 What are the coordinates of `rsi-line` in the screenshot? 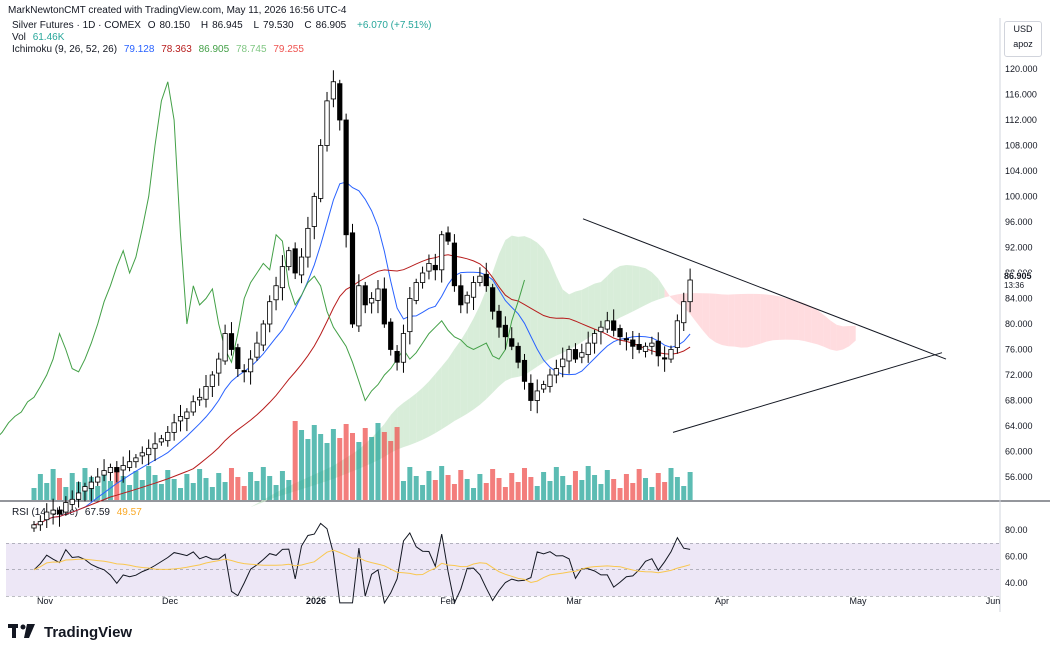 It's located at (362, 563).